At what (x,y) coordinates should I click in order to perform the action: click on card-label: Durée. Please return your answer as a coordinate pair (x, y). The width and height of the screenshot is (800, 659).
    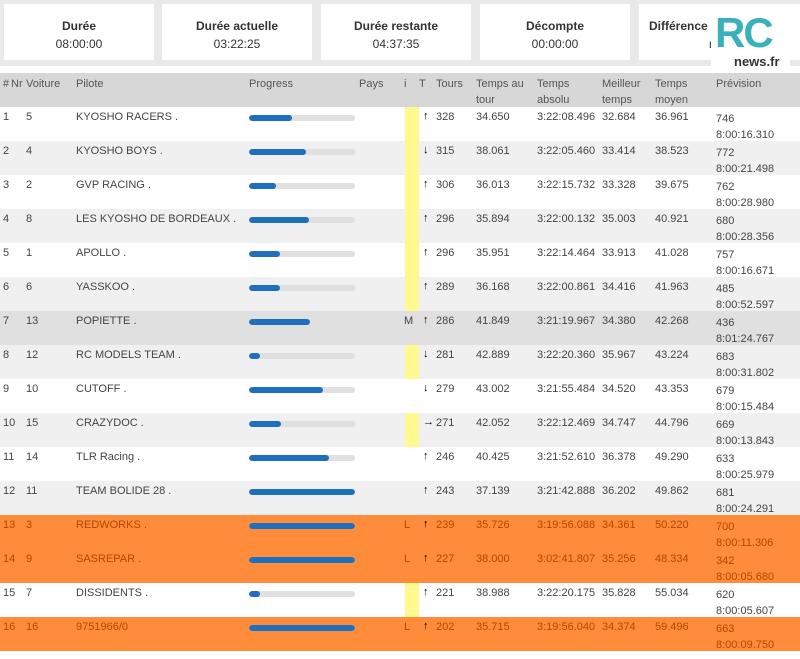
    Looking at the image, I should click on (78, 26).